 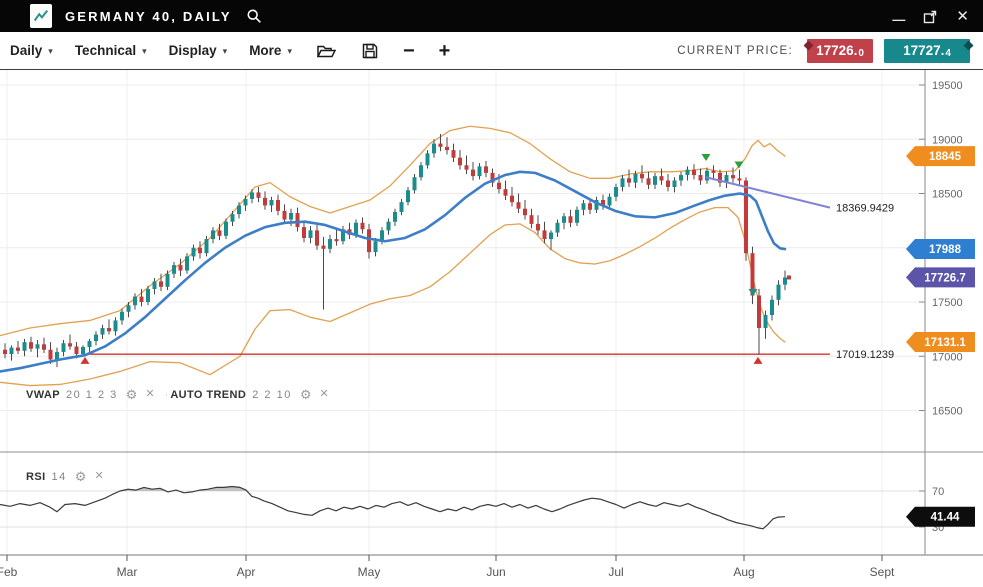 What do you see at coordinates (882, 572) in the screenshot?
I see `time-tick-label: Sept` at bounding box center [882, 572].